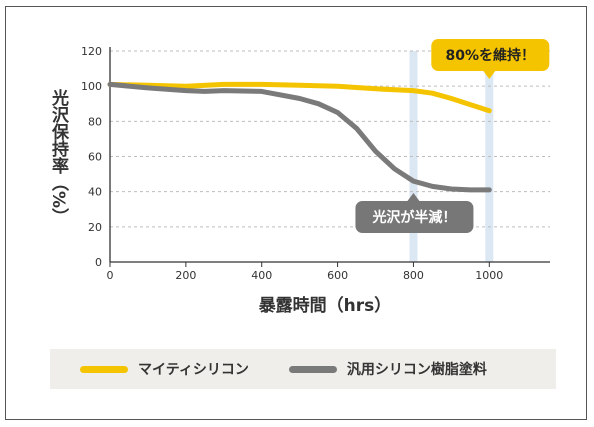 The height and width of the screenshot is (427, 594). What do you see at coordinates (110, 275) in the screenshot?
I see `x-tick-label-0: 0` at bounding box center [110, 275].